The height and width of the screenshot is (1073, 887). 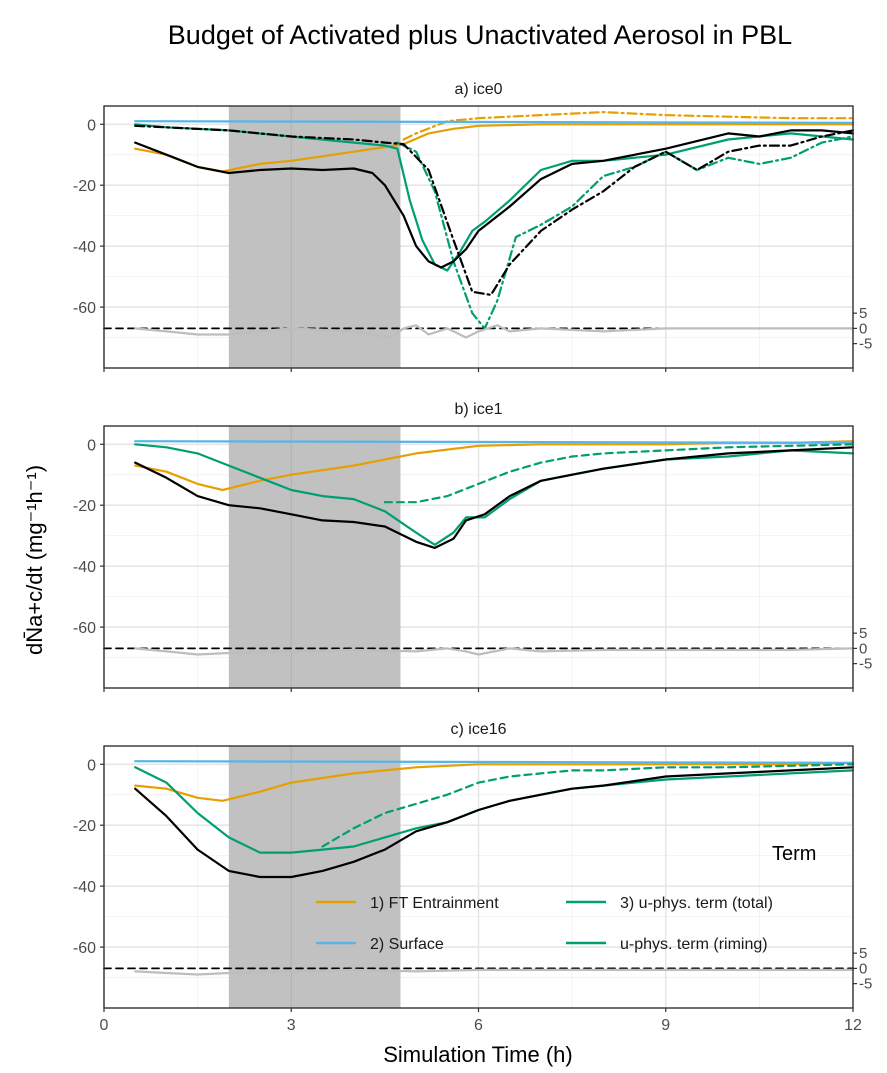 What do you see at coordinates (665, 1025) in the screenshot?
I see `x-tick-label: 9` at bounding box center [665, 1025].